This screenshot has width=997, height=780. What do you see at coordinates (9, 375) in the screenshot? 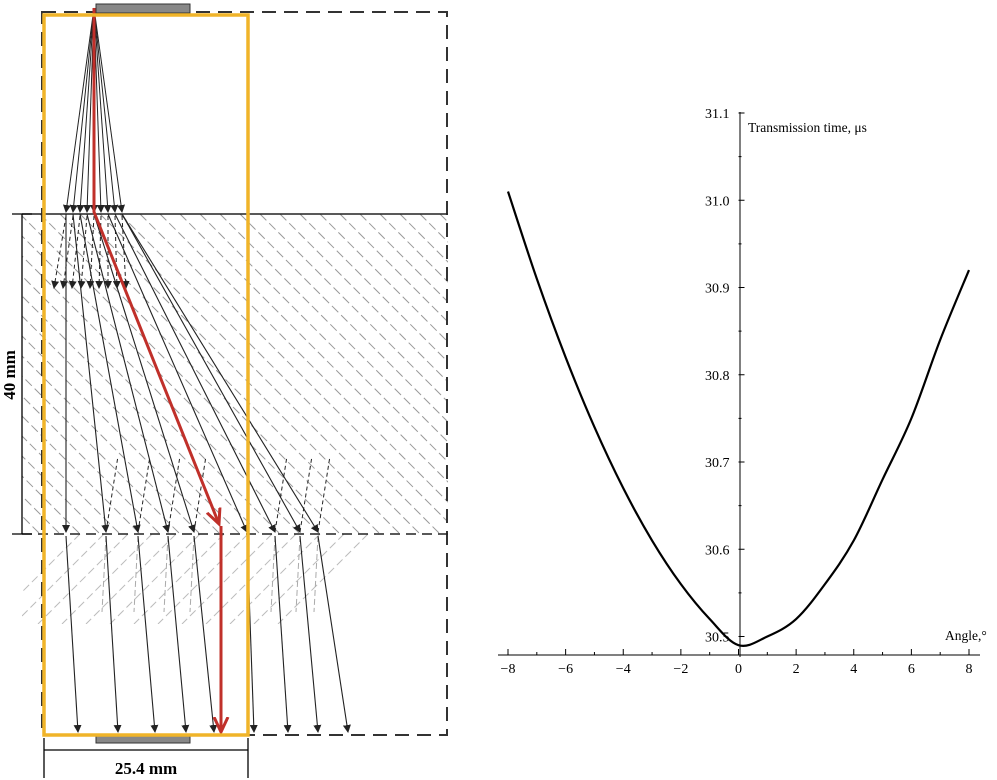
I see `height-dimension-label: 40 mm` at bounding box center [9, 375].